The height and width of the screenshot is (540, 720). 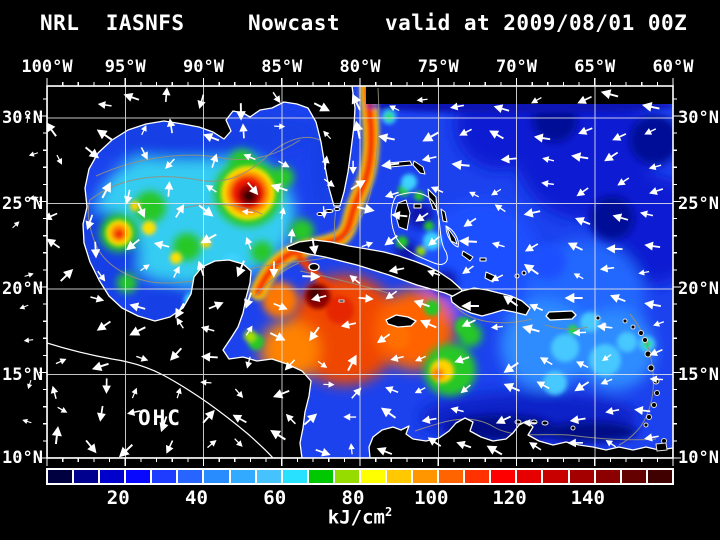 I want to click on axis-label-top: 65°W, so click(x=595, y=67).